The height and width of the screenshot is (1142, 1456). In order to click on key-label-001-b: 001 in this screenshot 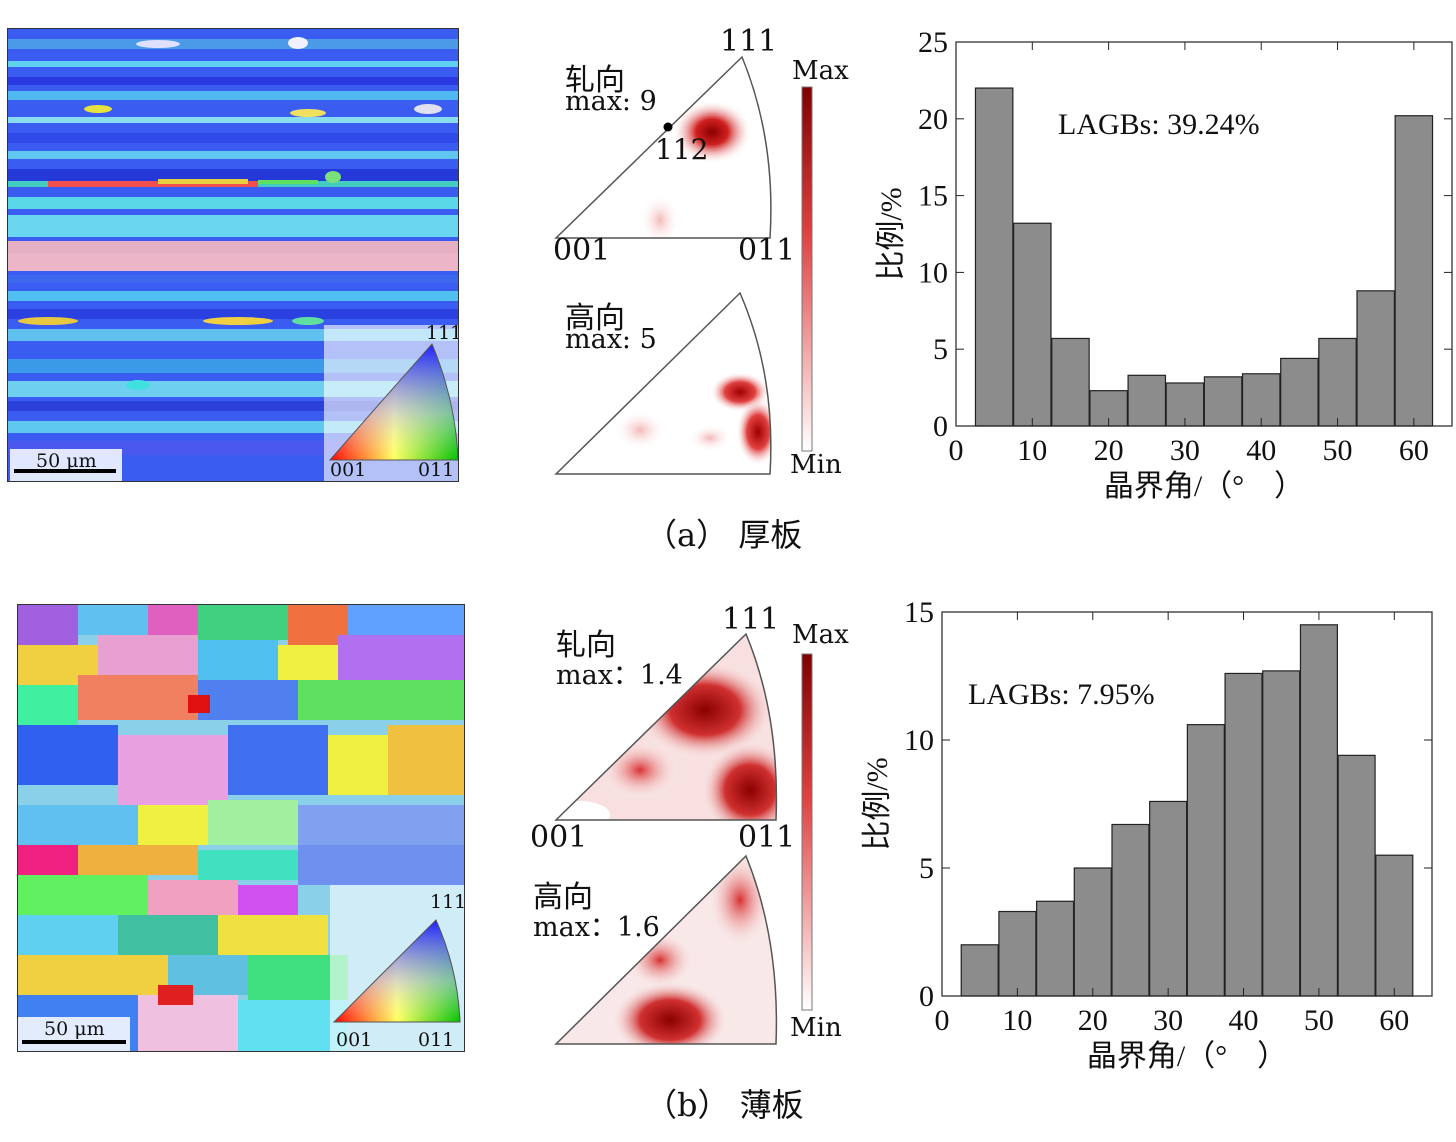, I will do `click(354, 1040)`.